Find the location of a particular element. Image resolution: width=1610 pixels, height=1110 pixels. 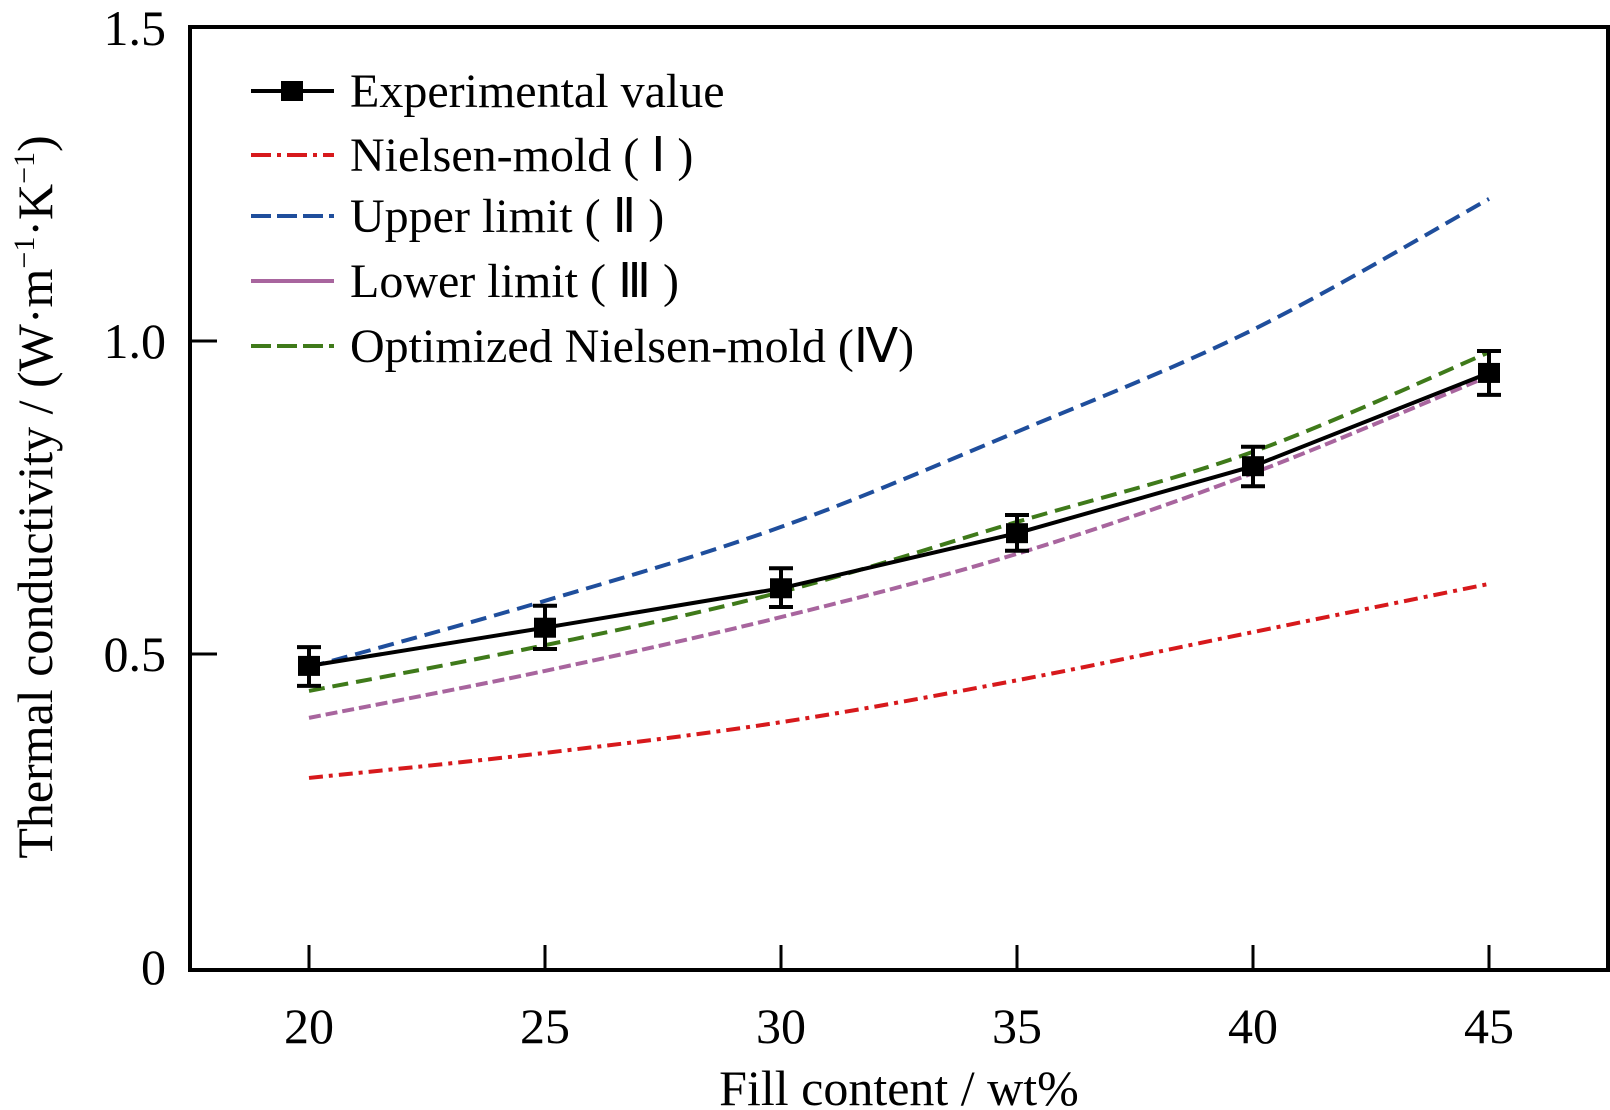

legend-marker is located at coordinates (292, 91).